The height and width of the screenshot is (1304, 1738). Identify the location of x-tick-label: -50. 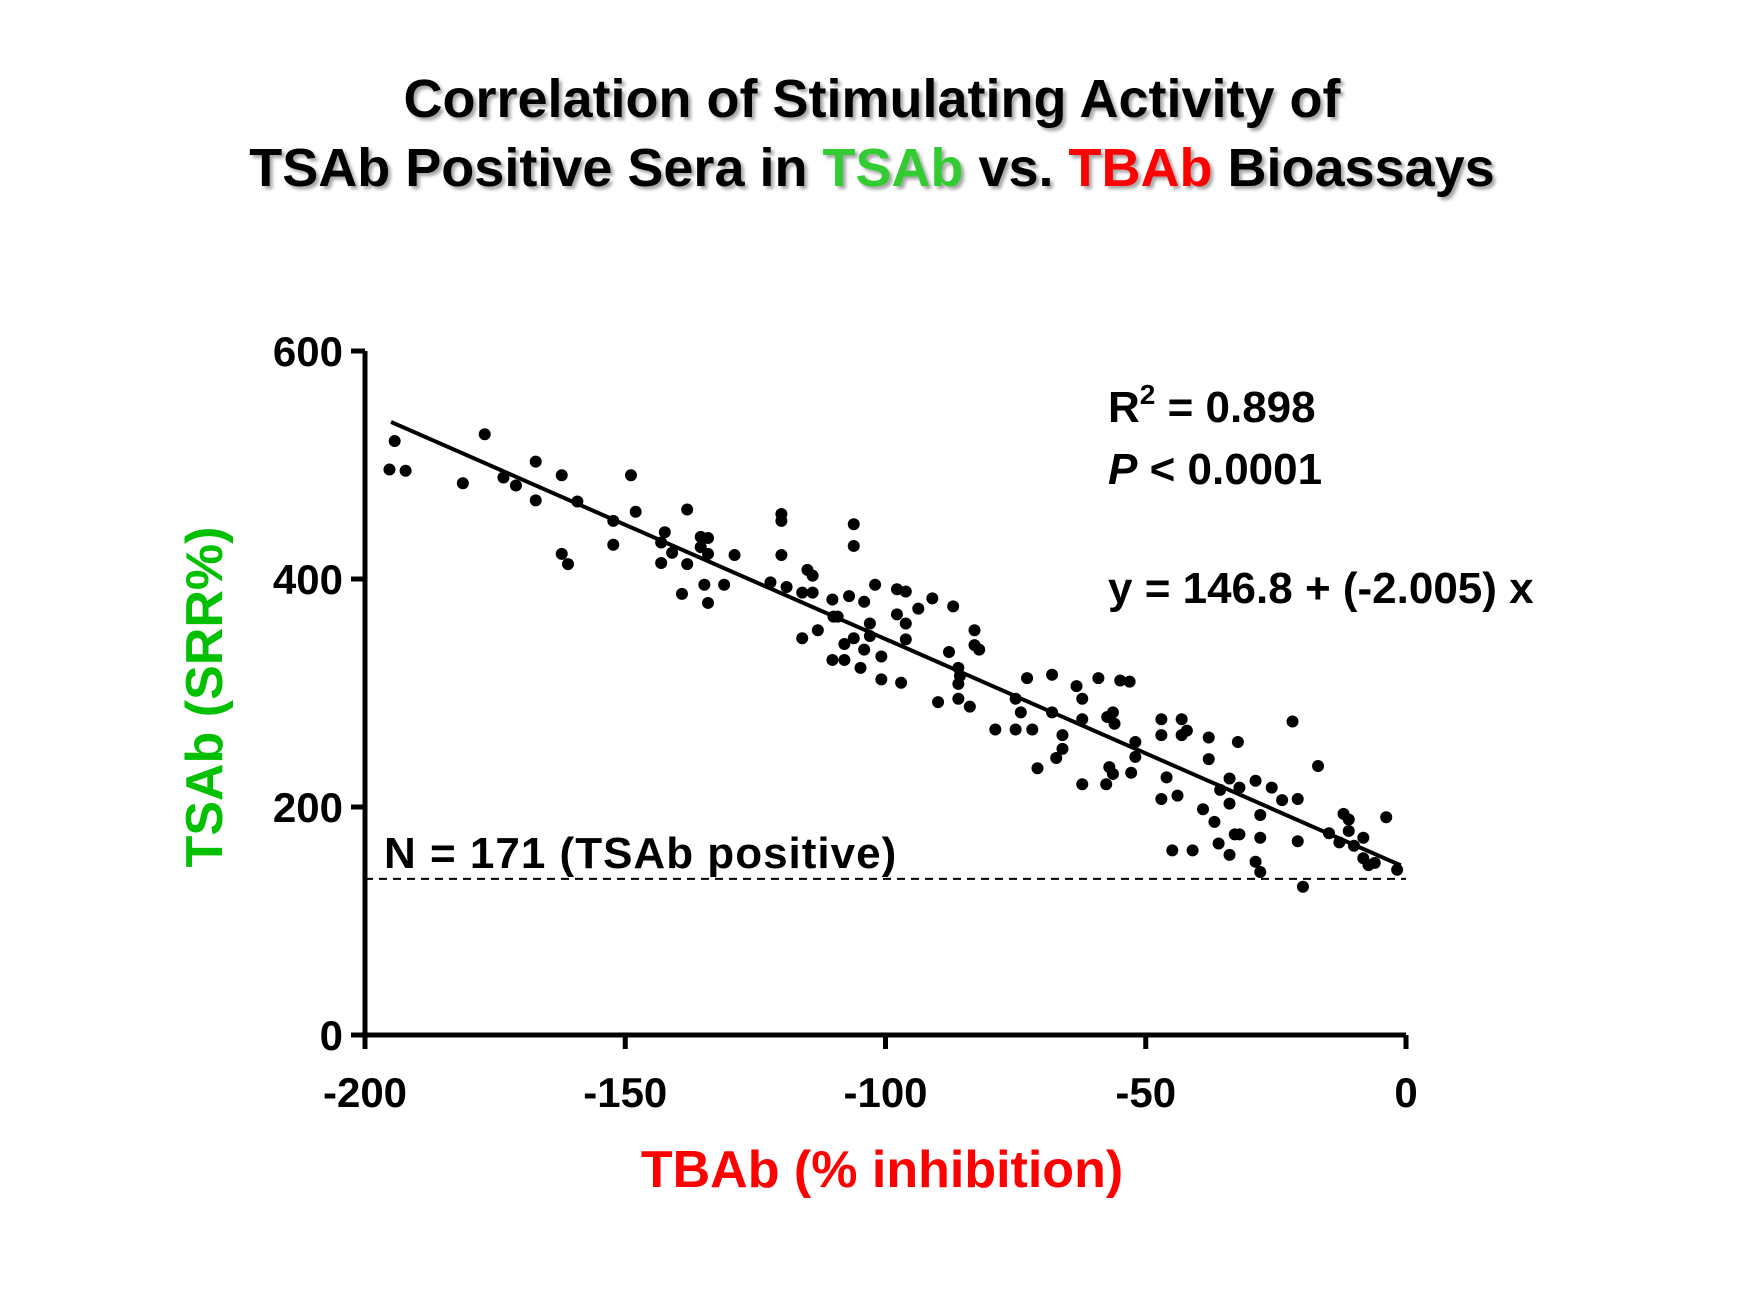
(1145, 1092).